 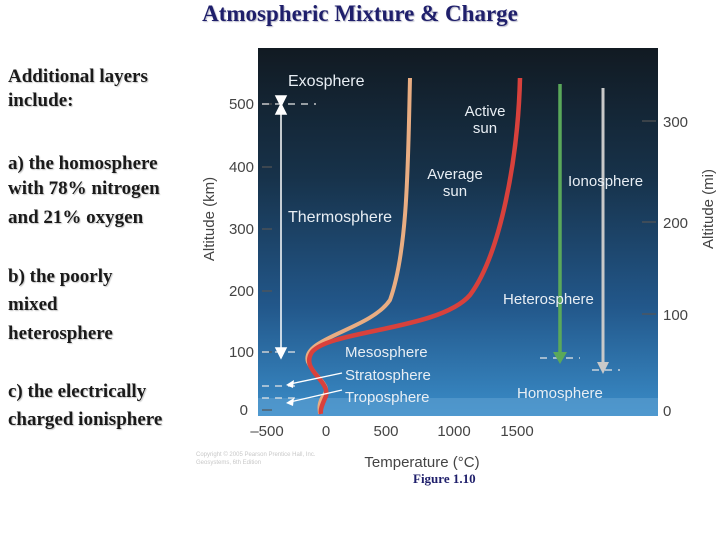 I want to click on right-tick-100: 100, so click(x=675, y=315).